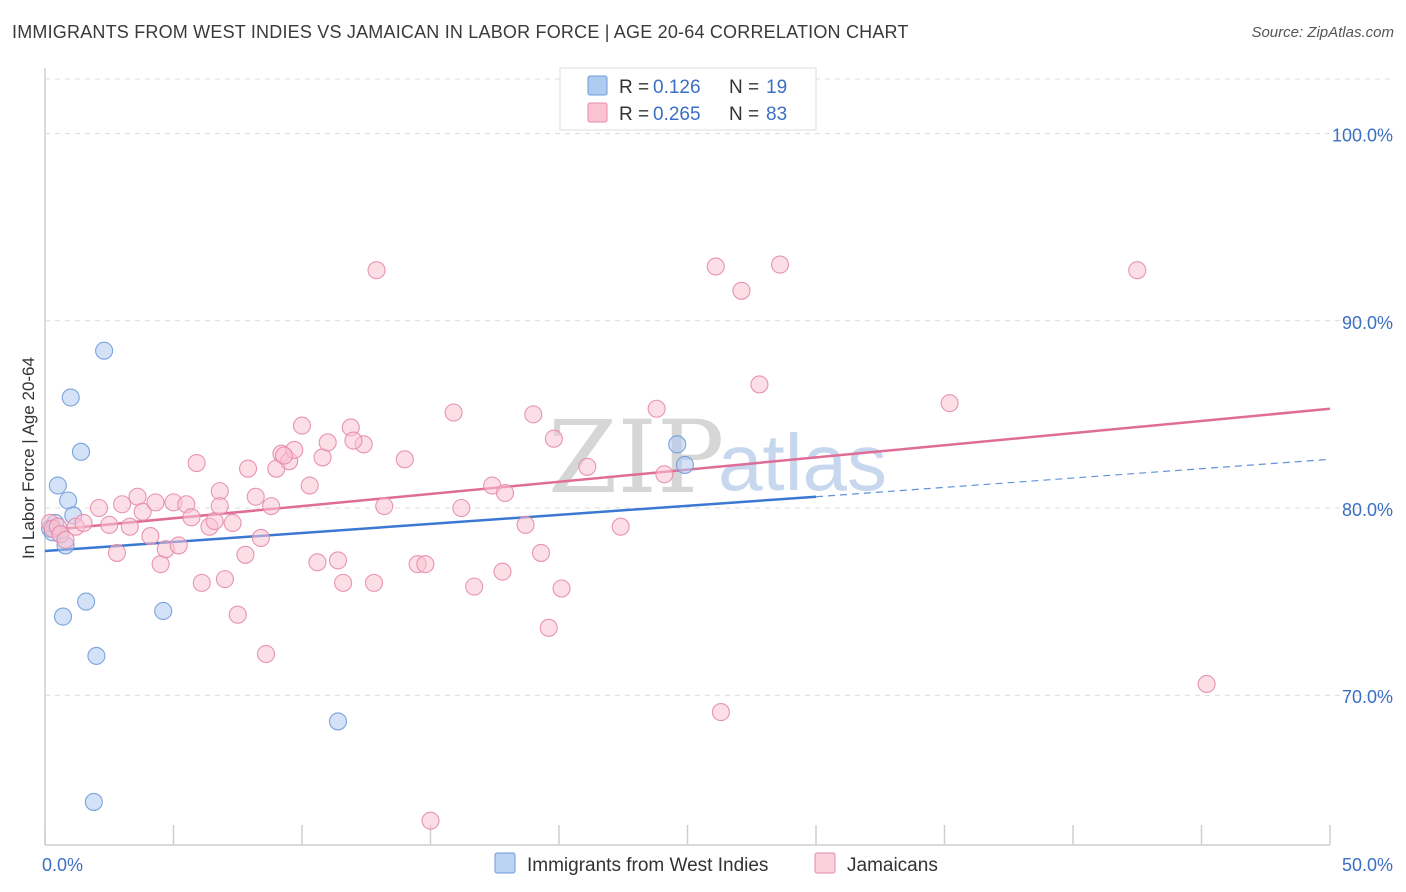  Describe the element at coordinates (802, 462) in the screenshot. I see `watermark-atlas: atlas` at that location.